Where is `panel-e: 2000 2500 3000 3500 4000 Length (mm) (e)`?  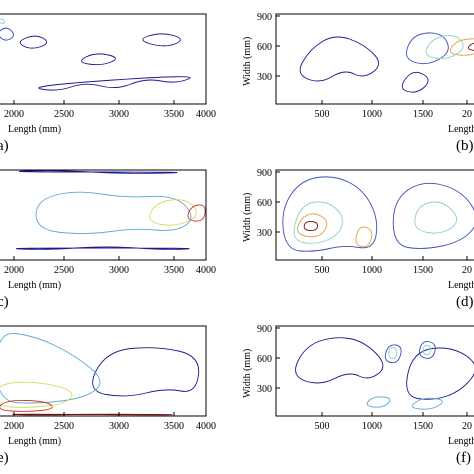
panel-e: 2000 2500 3000 3500 4000 Length (mm) (e) is located at coordinates (108, 395).